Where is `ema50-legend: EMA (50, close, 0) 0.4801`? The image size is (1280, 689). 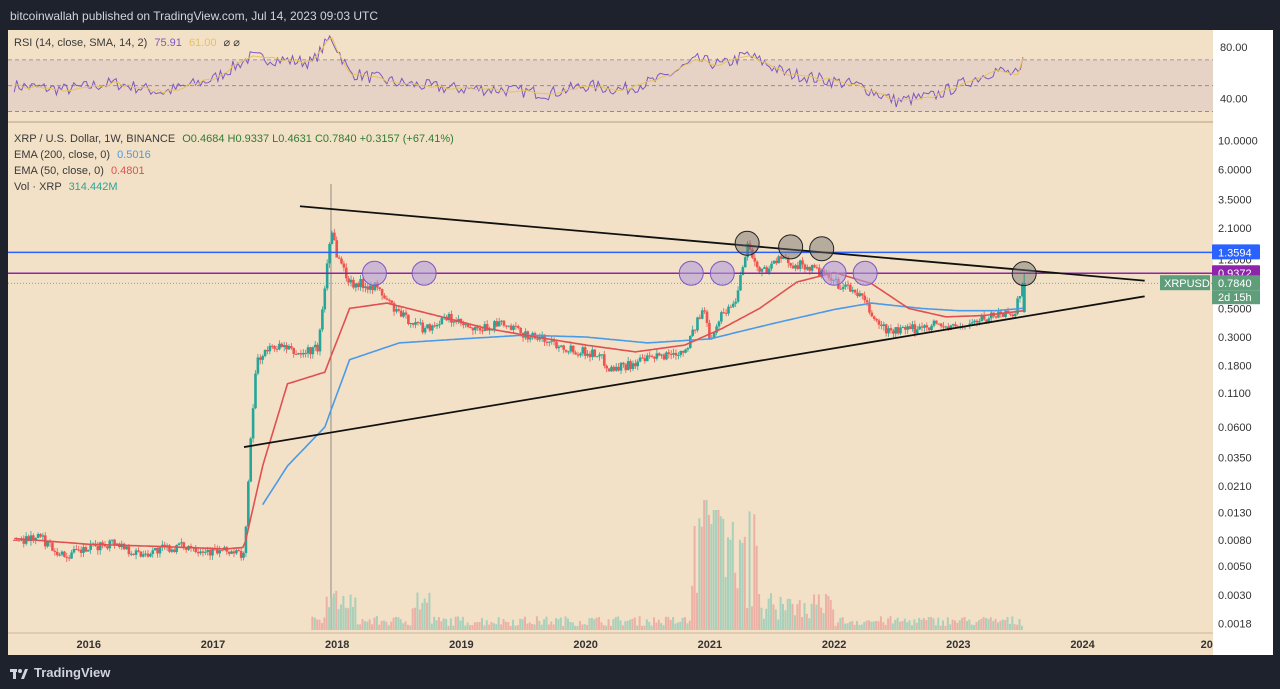
ema50-legend: EMA (50, close, 0) 0.4801 is located at coordinates (79, 171).